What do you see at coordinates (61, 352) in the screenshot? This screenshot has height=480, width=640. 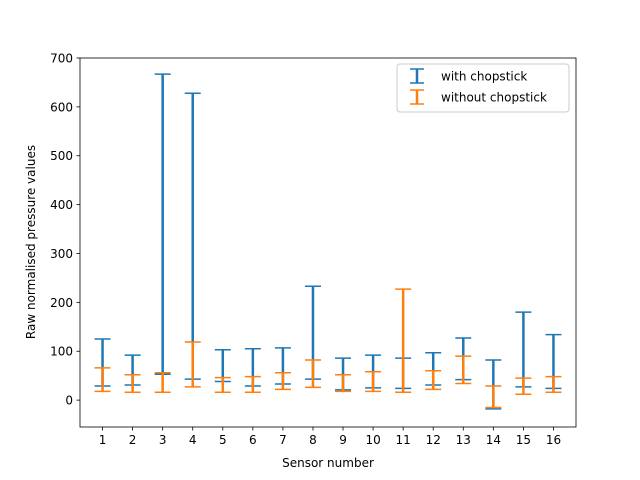 I see `y-tick-label: 100` at bounding box center [61, 352].